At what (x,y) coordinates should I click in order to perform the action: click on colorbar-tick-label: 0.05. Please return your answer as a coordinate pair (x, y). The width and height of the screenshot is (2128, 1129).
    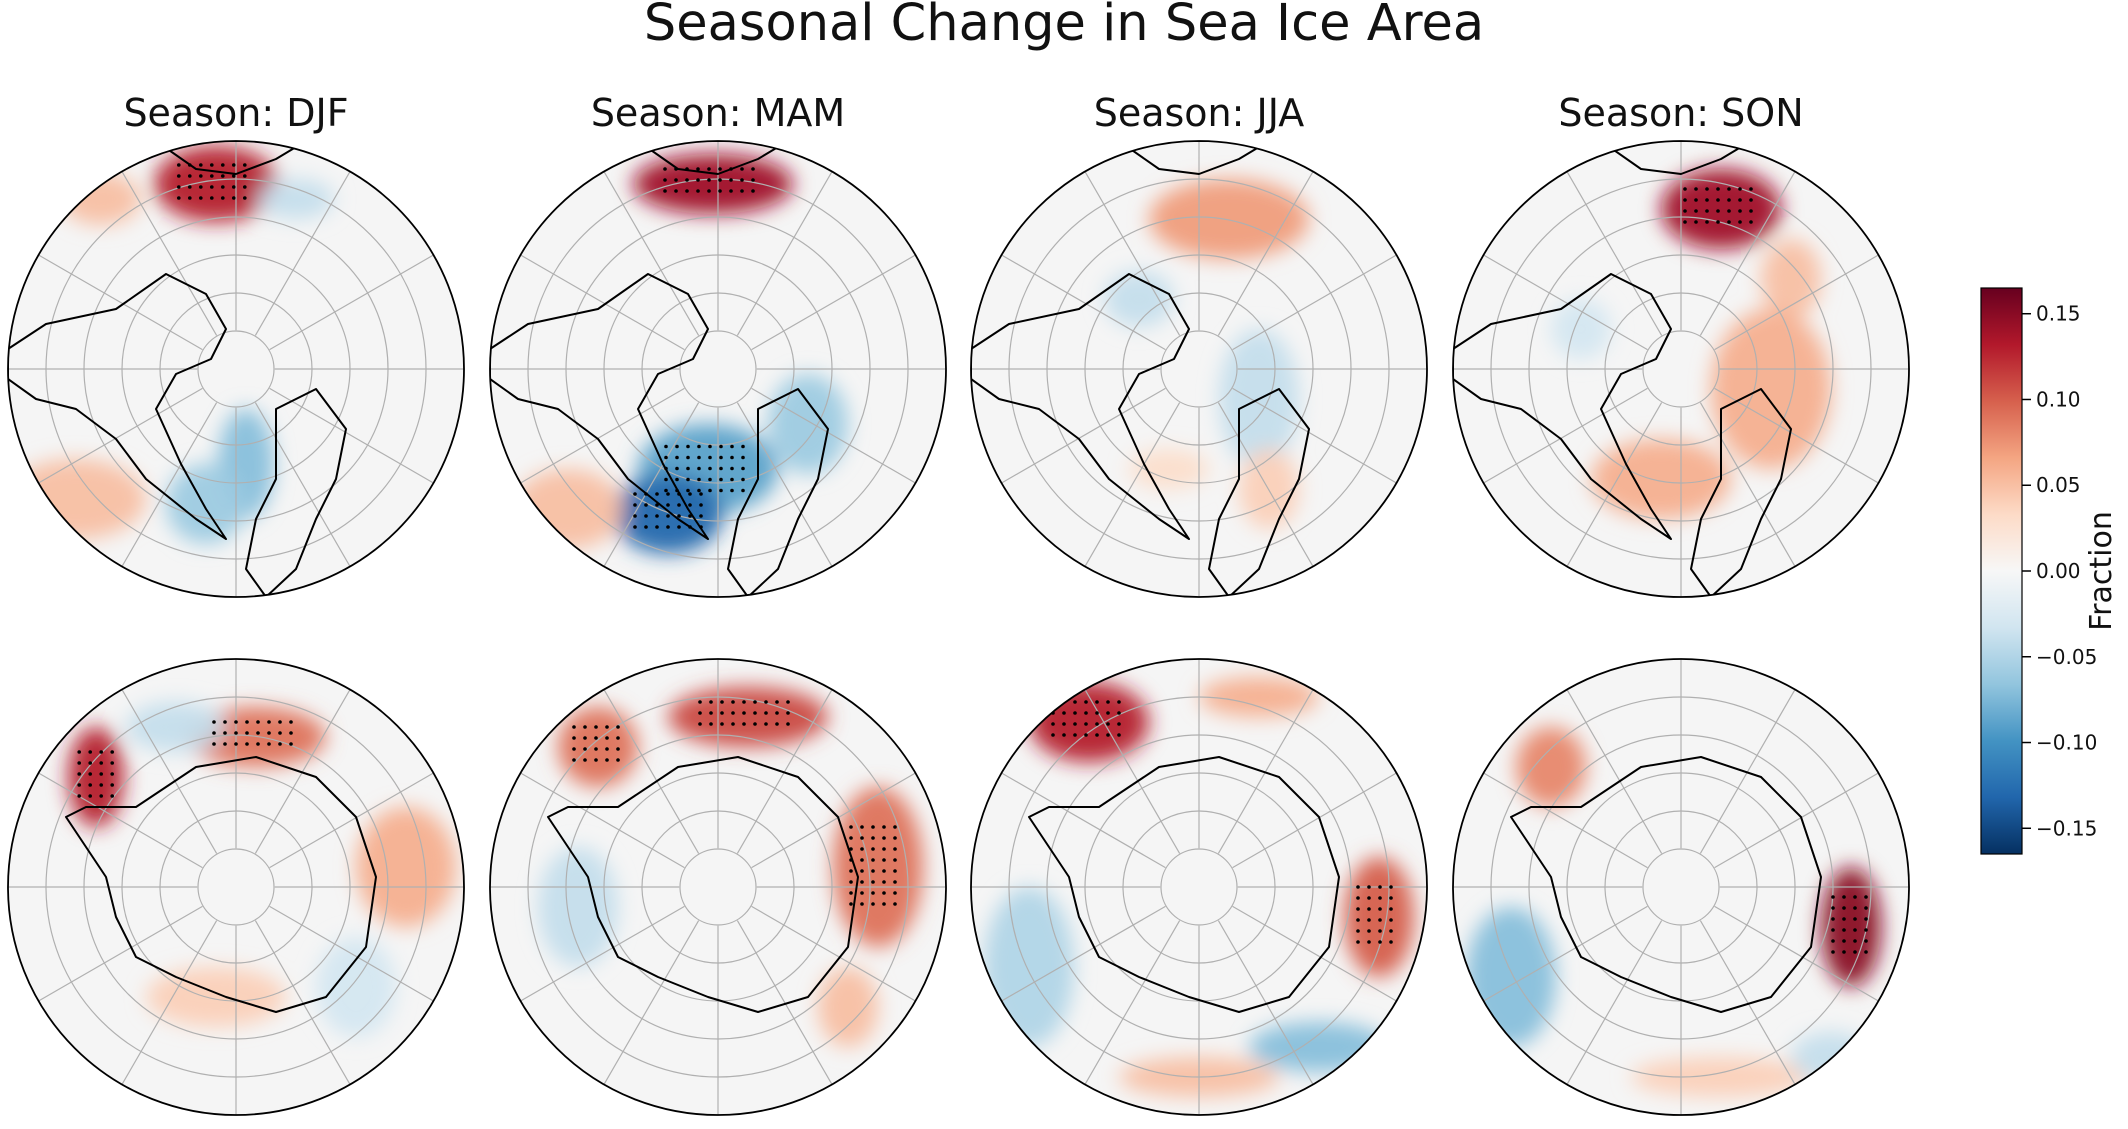
    Looking at the image, I should click on (2058, 485).